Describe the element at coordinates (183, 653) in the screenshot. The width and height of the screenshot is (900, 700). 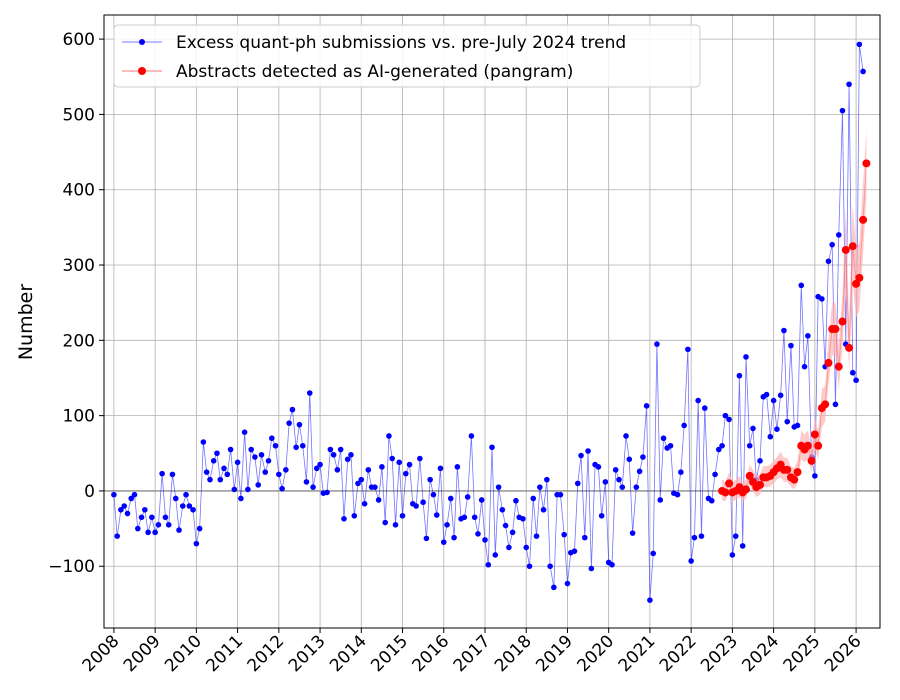
I see `x-tick-label: 2010` at that location.